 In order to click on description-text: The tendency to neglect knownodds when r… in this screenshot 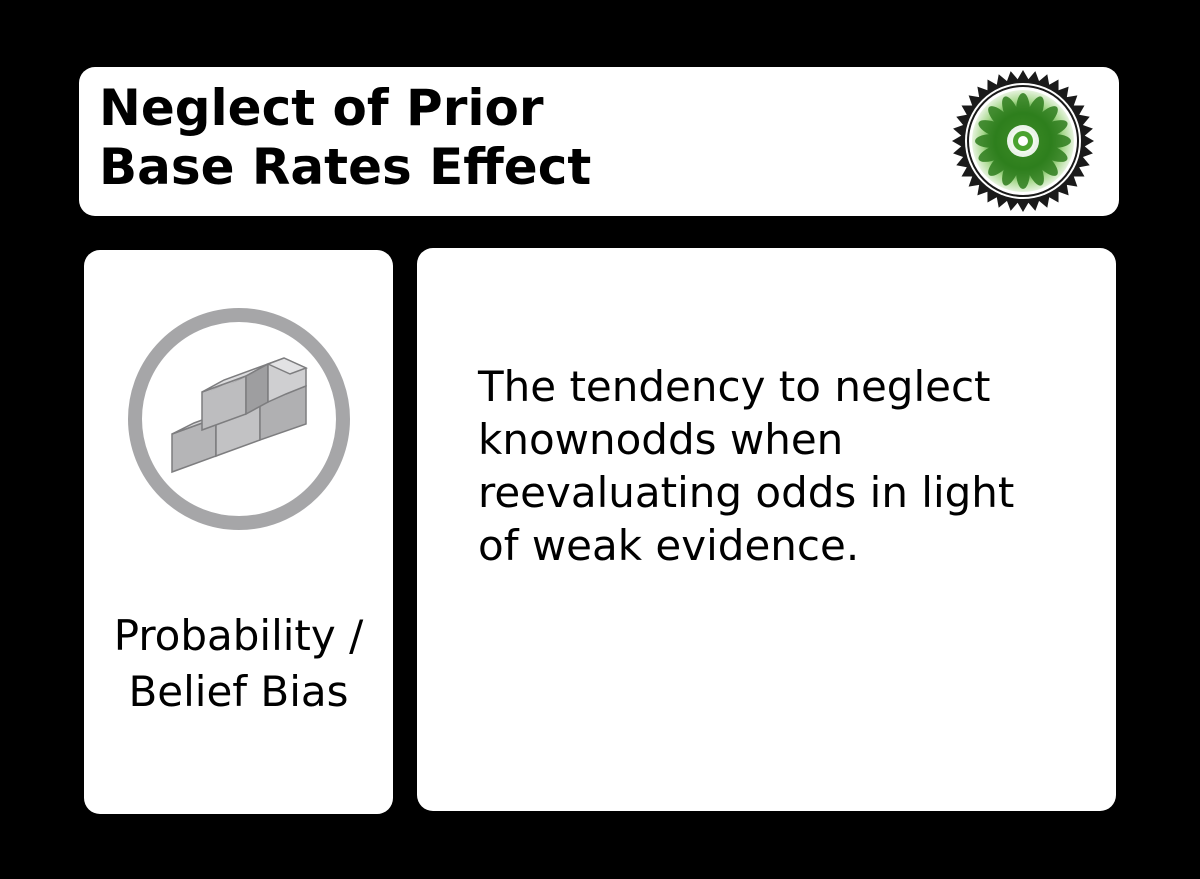, I will do `click(746, 466)`.